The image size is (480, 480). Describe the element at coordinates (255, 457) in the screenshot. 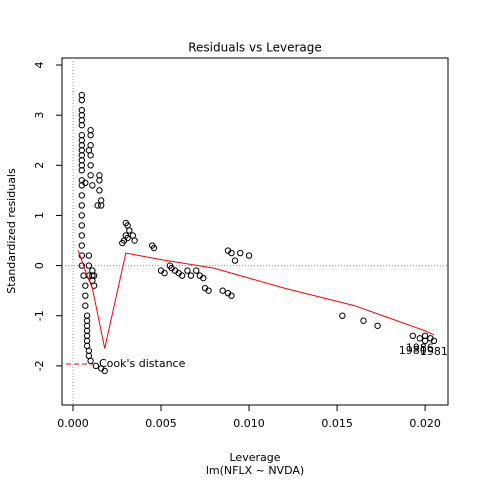

I see `x-axis-label: Leverage` at that location.